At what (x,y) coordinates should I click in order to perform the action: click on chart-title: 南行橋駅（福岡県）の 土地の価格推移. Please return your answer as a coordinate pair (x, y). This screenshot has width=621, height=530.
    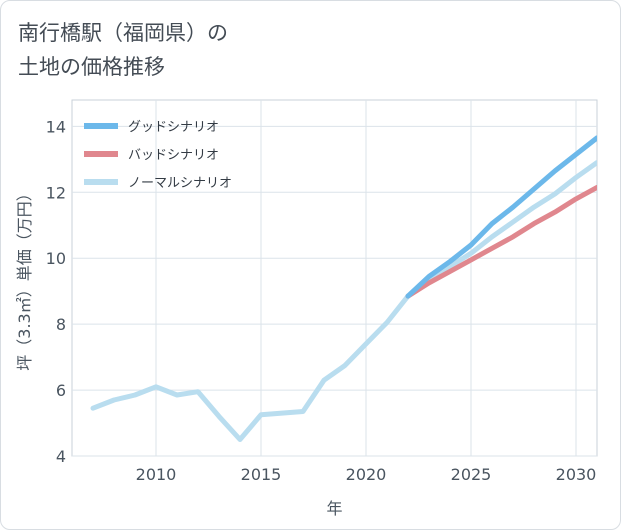
    Looking at the image, I should click on (123, 50).